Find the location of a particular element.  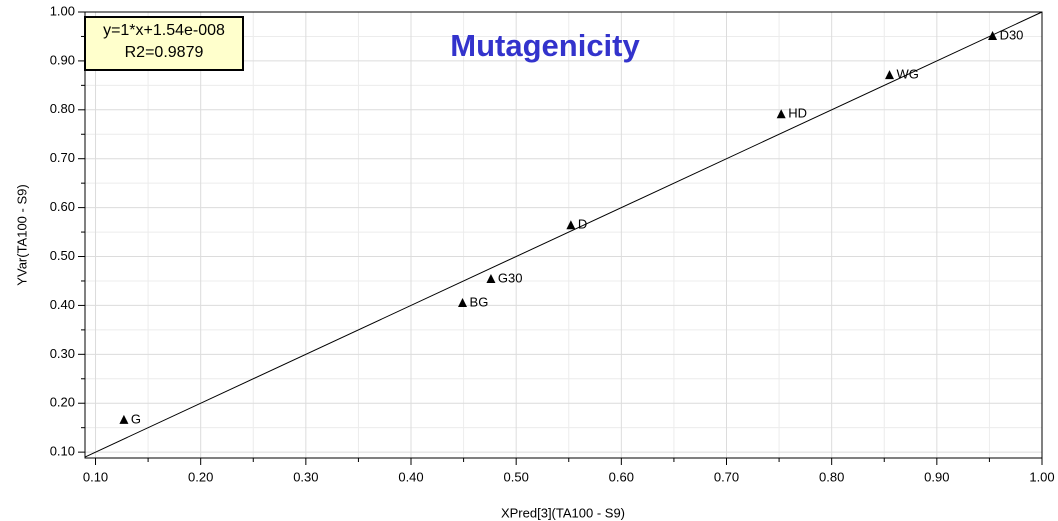

x-tick-label: 0.10 is located at coordinates (95, 476).